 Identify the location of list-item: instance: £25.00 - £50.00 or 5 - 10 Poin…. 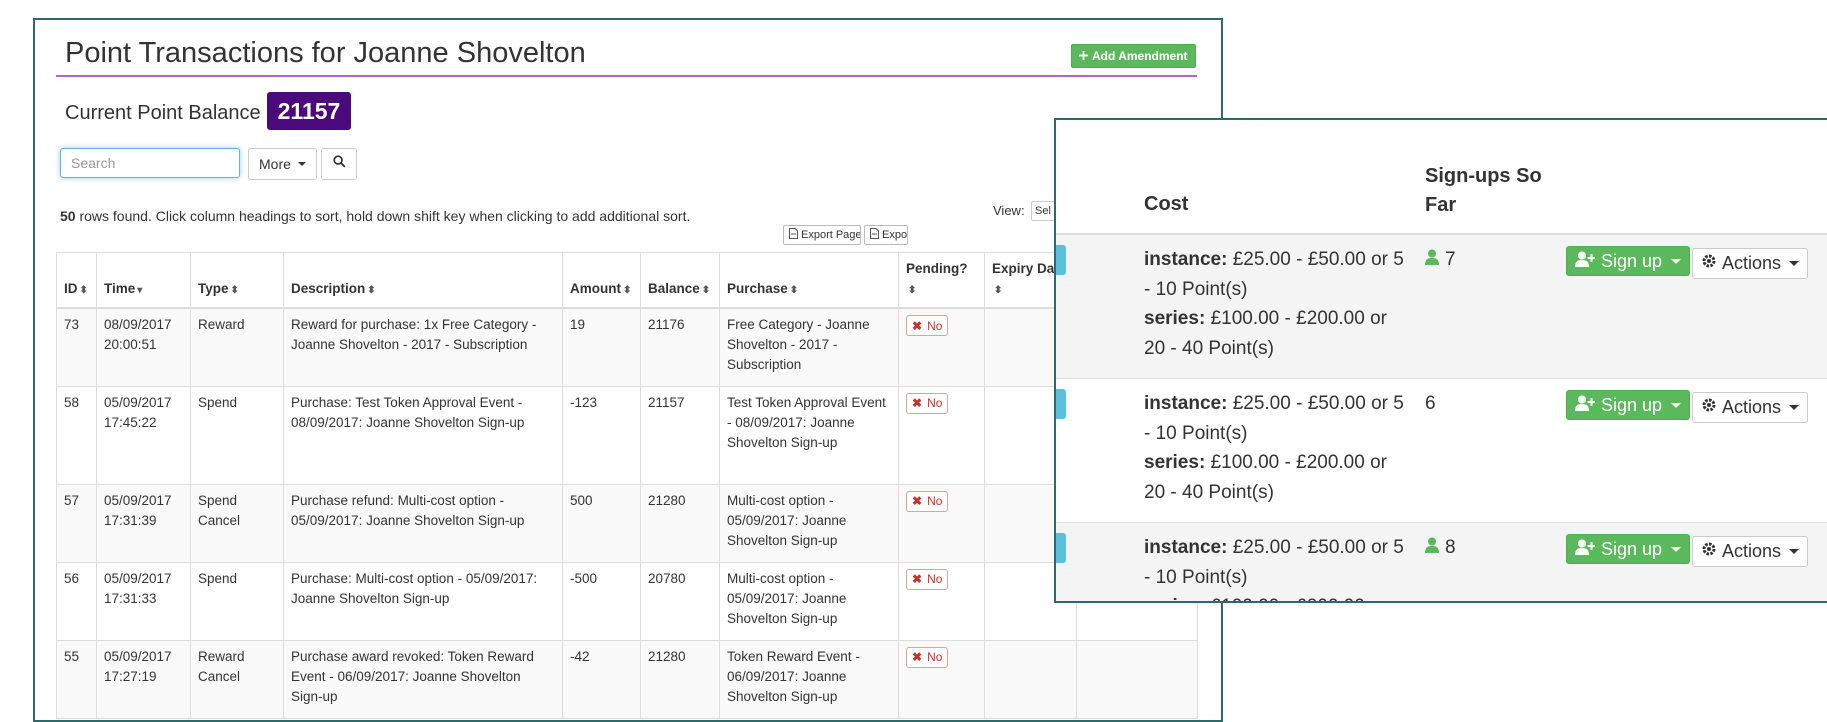
(1441, 562).